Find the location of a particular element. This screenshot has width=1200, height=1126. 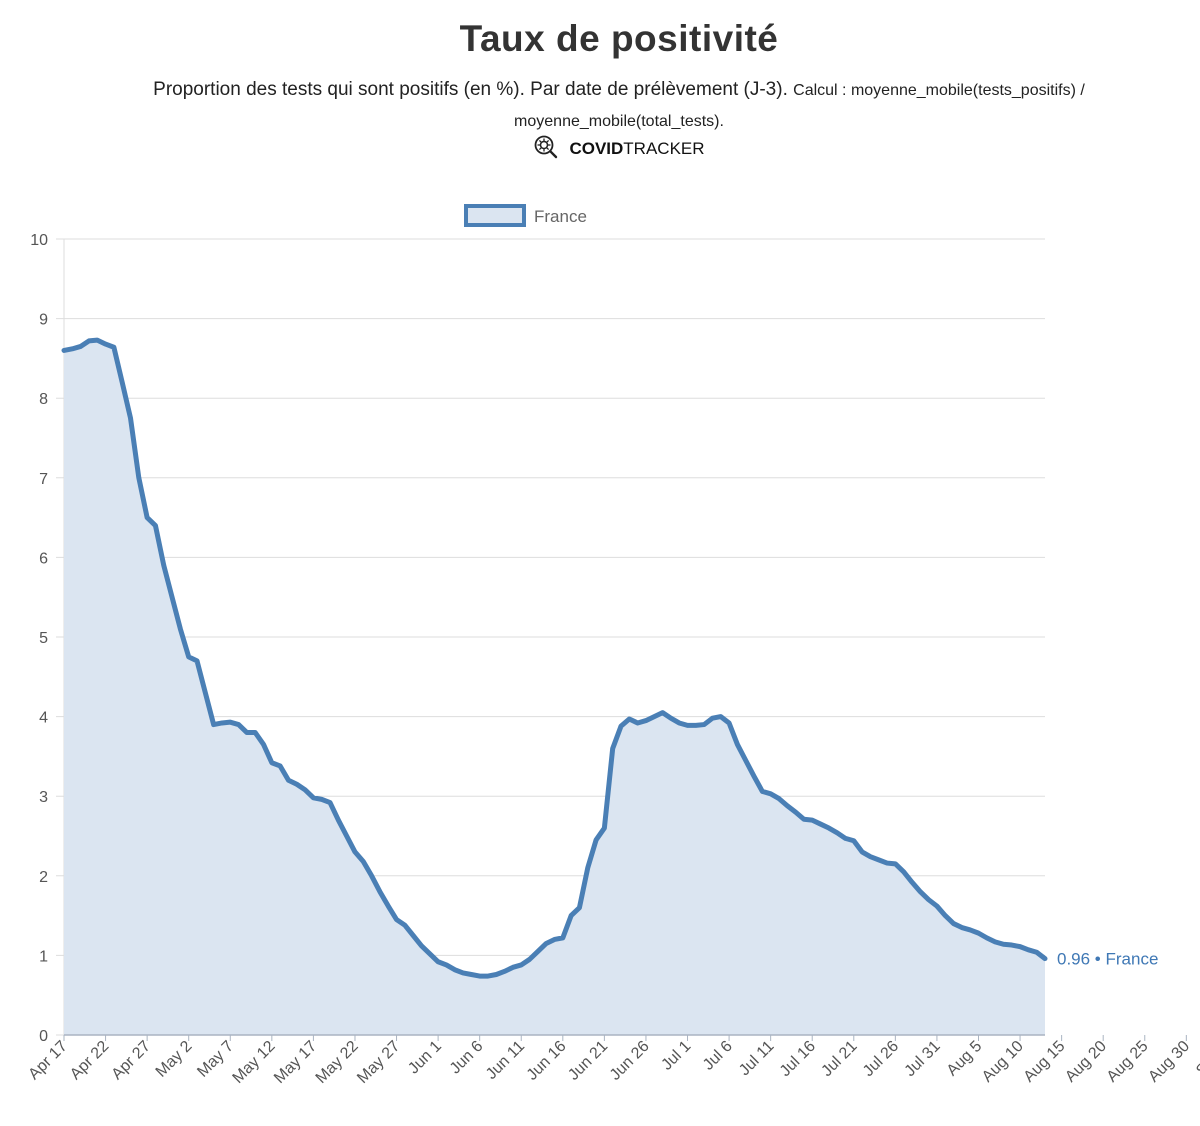

x-tick-label: Jul 31 is located at coordinates (923, 1059).